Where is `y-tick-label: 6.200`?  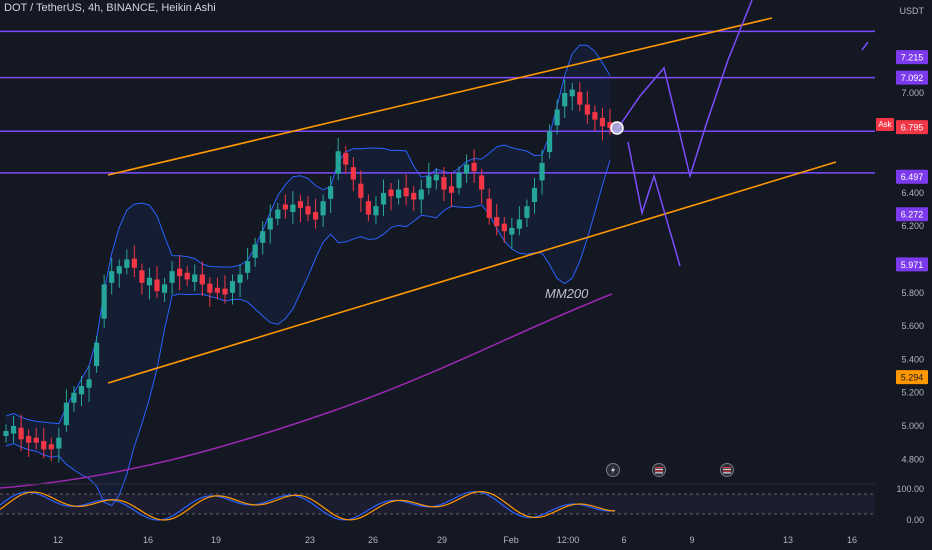
y-tick-label: 6.200 is located at coordinates (912, 226).